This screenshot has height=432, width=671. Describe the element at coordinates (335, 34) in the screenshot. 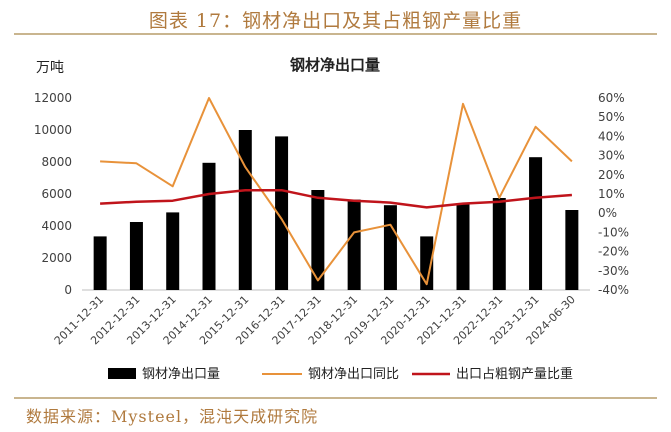

I see `title-divider` at that location.